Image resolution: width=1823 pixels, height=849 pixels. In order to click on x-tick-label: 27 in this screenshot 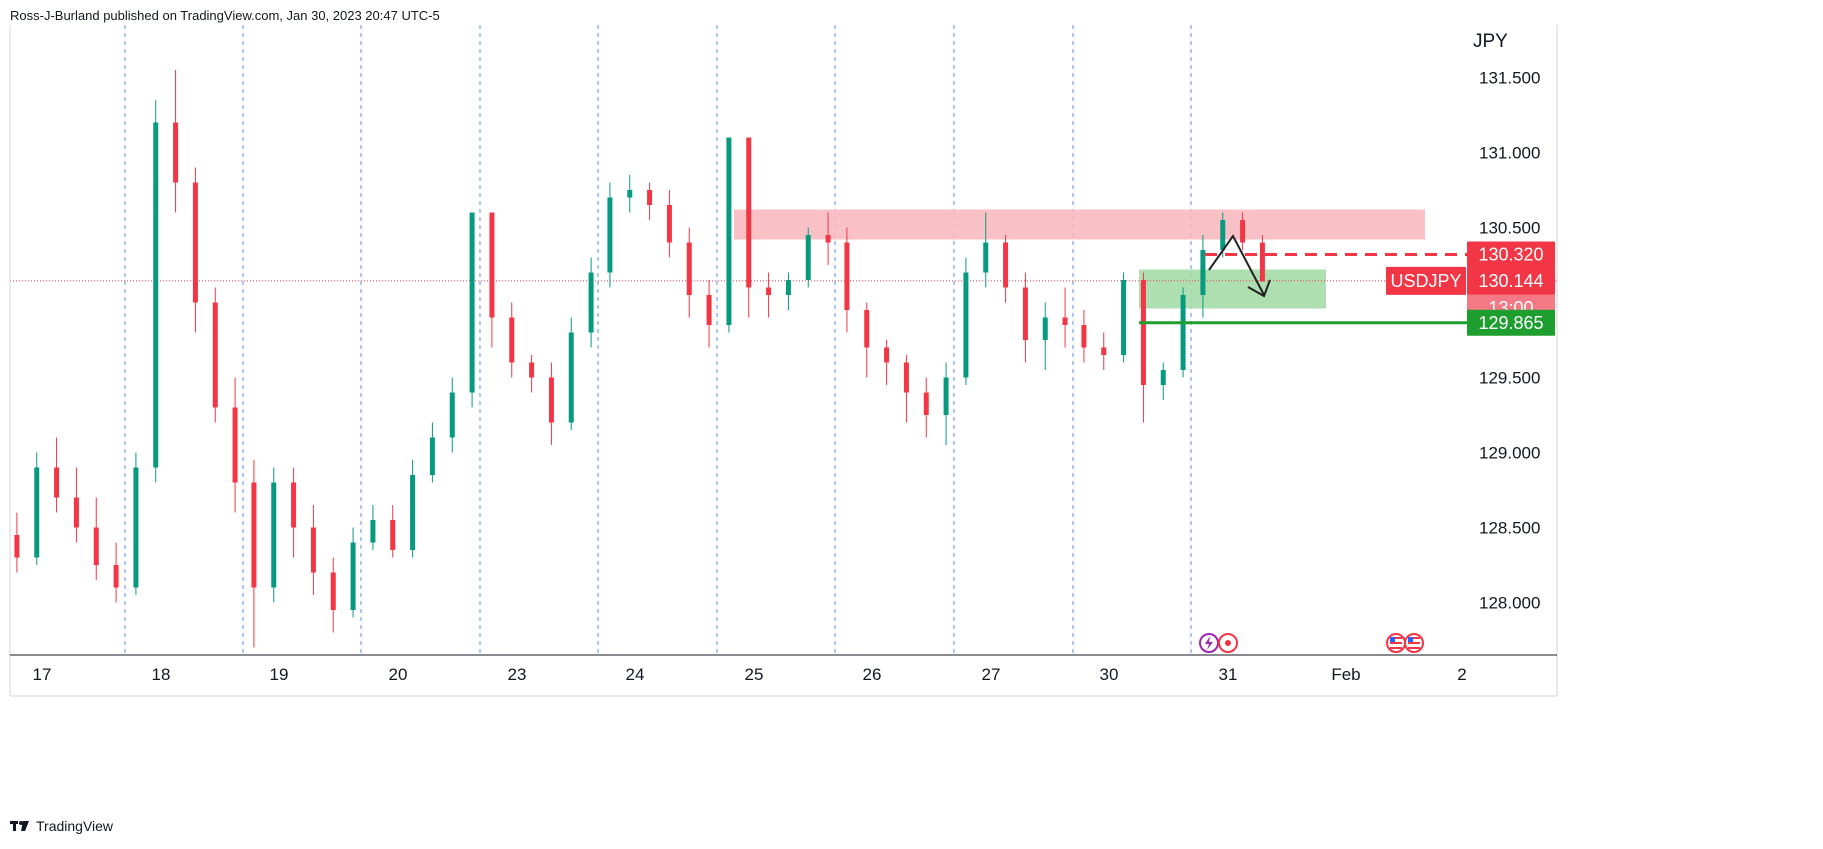, I will do `click(991, 674)`.